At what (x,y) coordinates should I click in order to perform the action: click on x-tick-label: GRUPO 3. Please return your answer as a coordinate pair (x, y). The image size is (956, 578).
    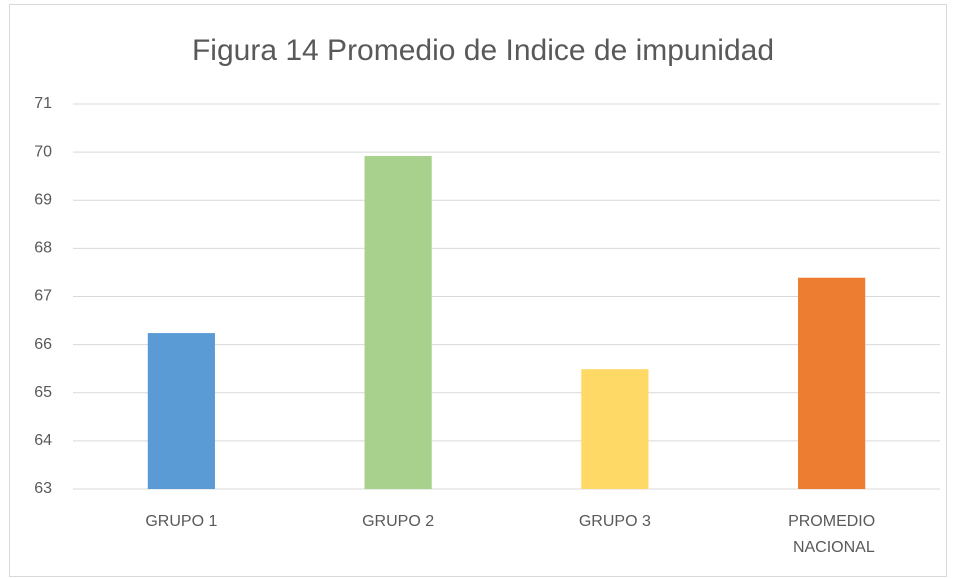
    Looking at the image, I should click on (615, 521).